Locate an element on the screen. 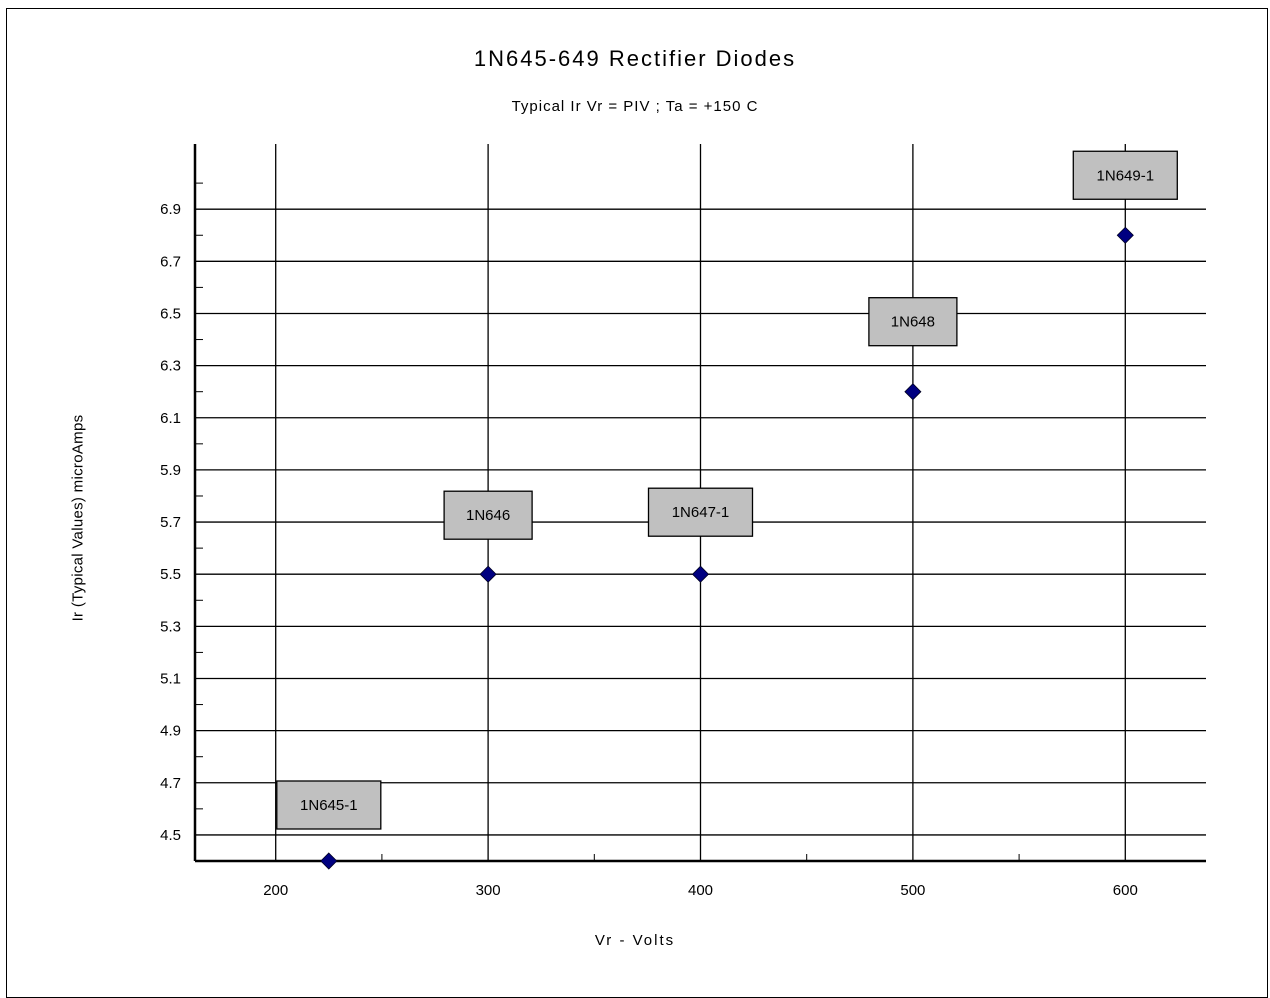 The height and width of the screenshot is (998, 1270). y-tick-label: 6.9 is located at coordinates (170, 209).